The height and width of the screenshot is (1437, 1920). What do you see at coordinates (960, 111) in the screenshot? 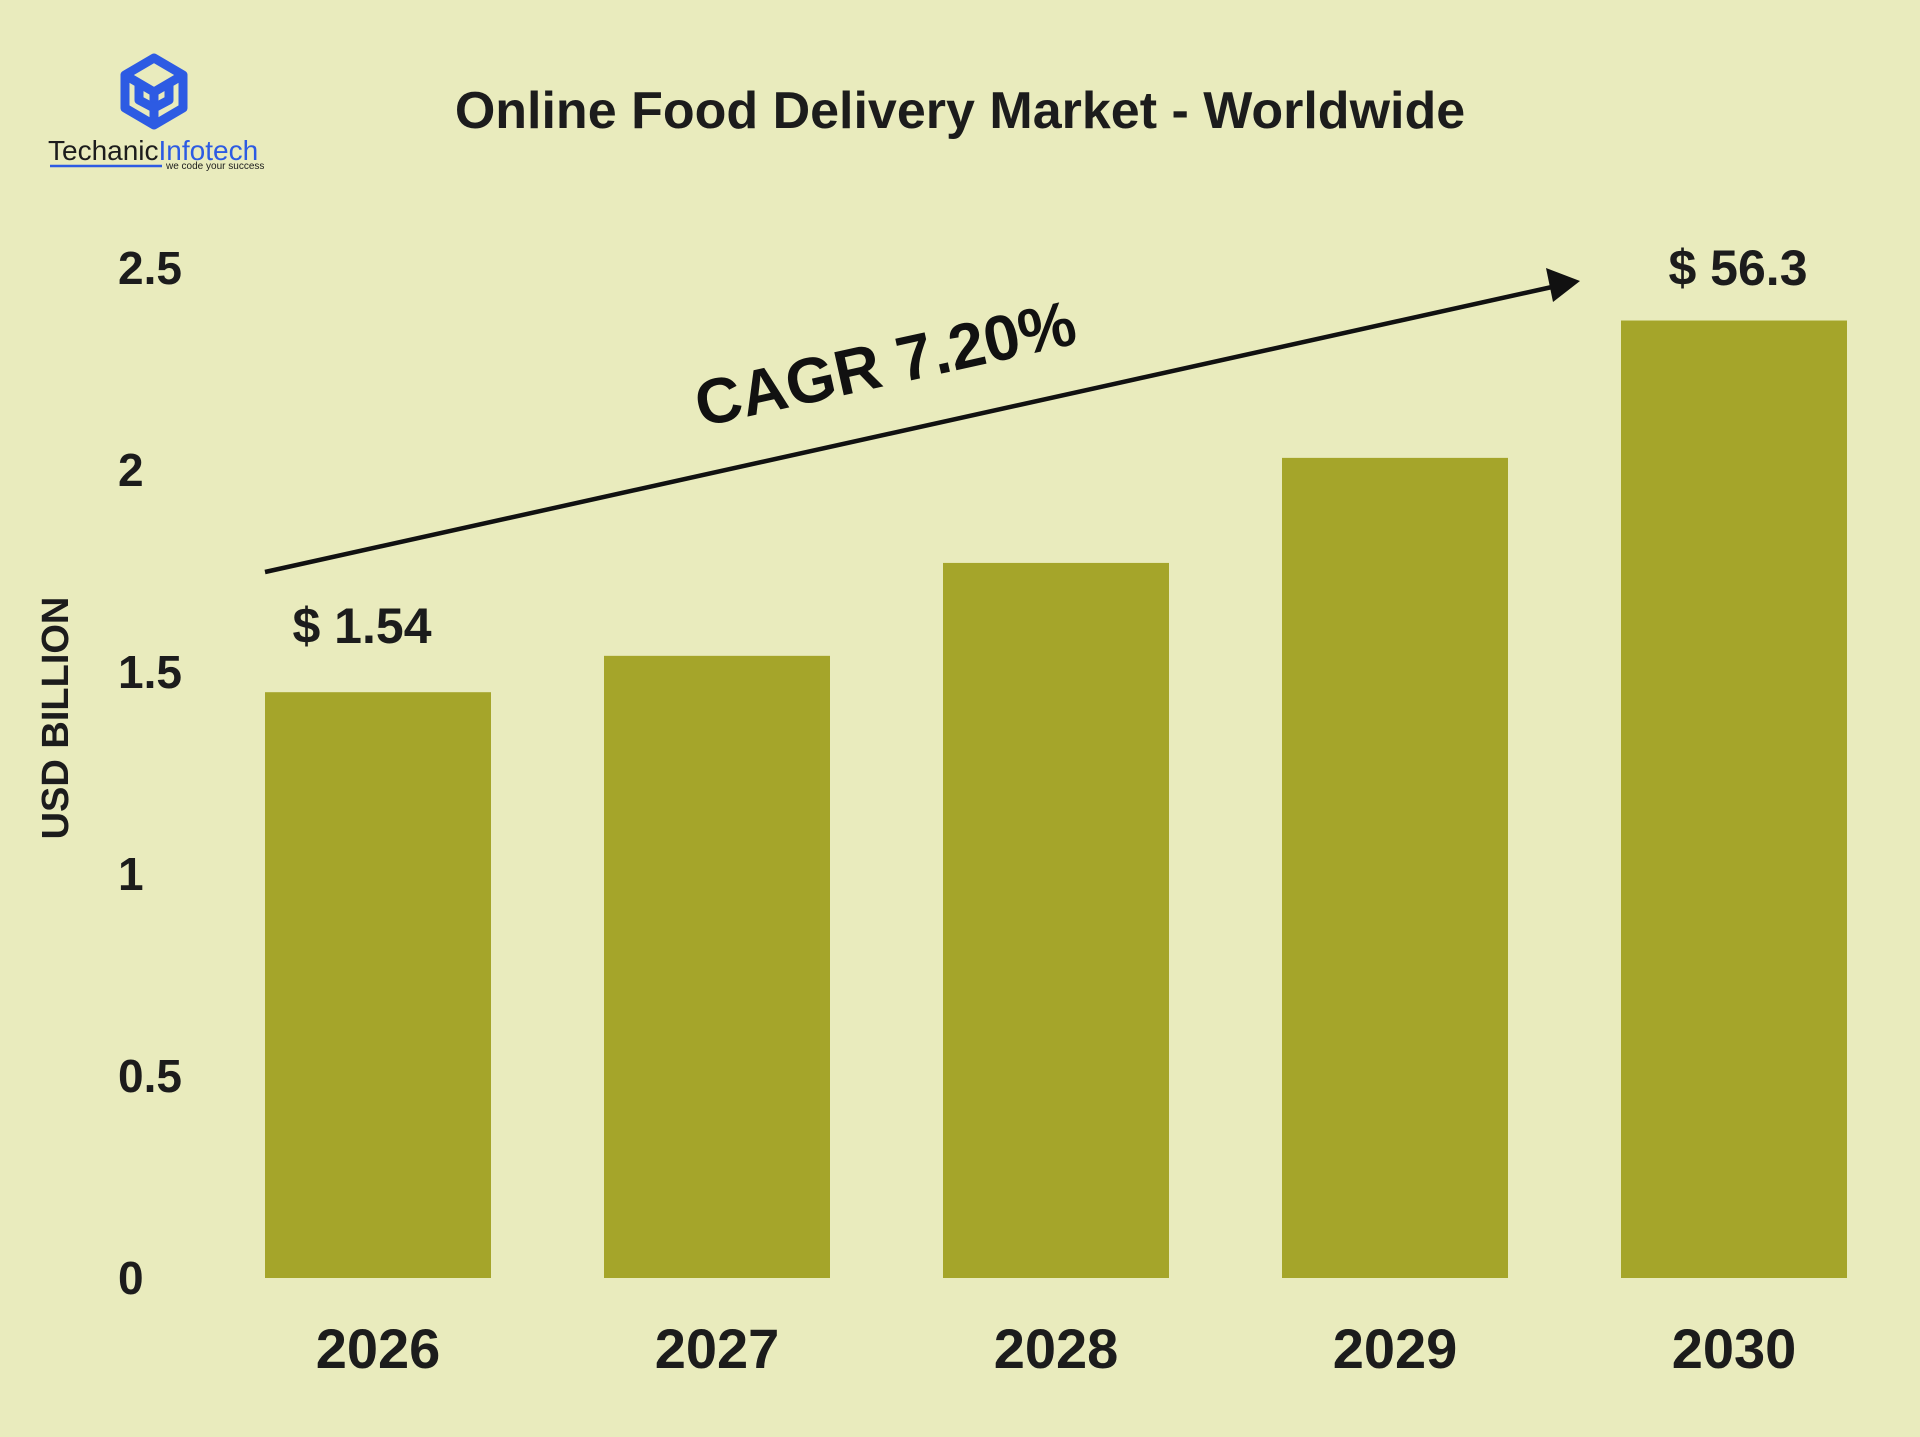
I see `chart-title: Online Food Delivery Market - Worldwide` at bounding box center [960, 111].